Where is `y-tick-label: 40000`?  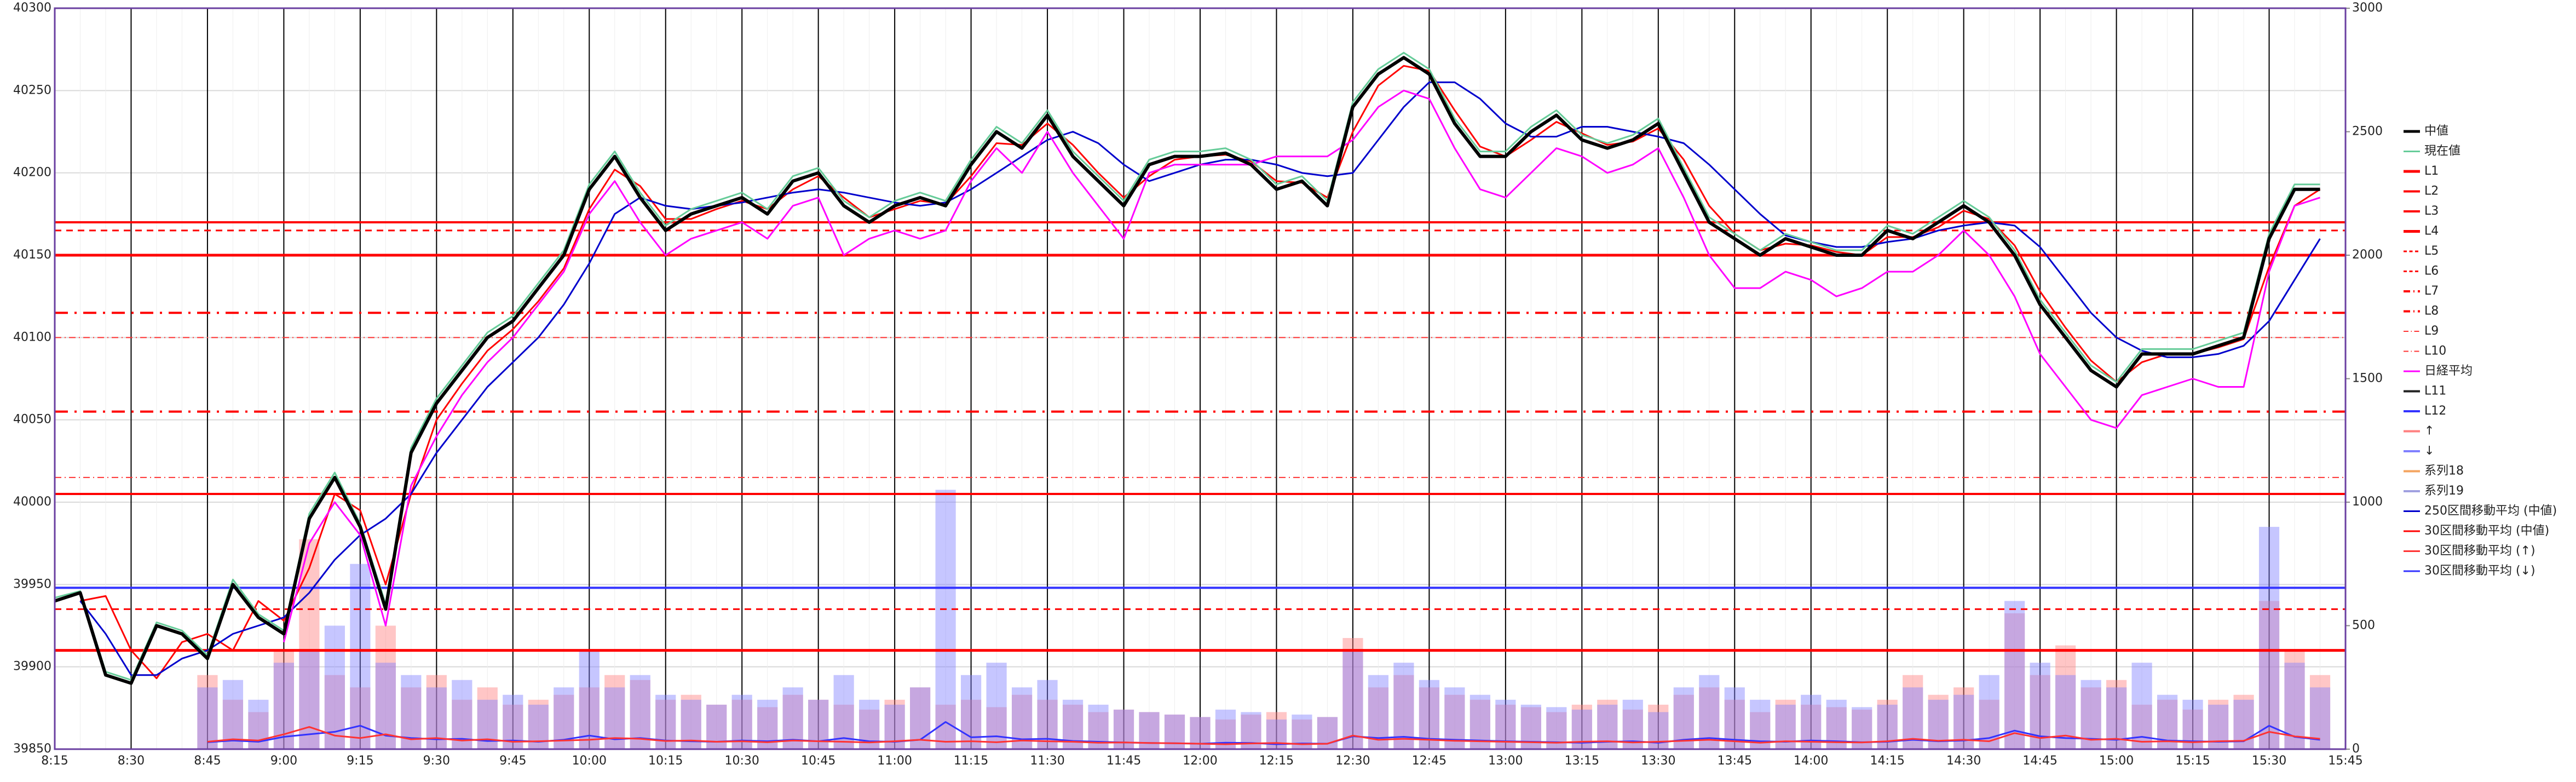
y-tick-label: 40000 is located at coordinates (32, 502).